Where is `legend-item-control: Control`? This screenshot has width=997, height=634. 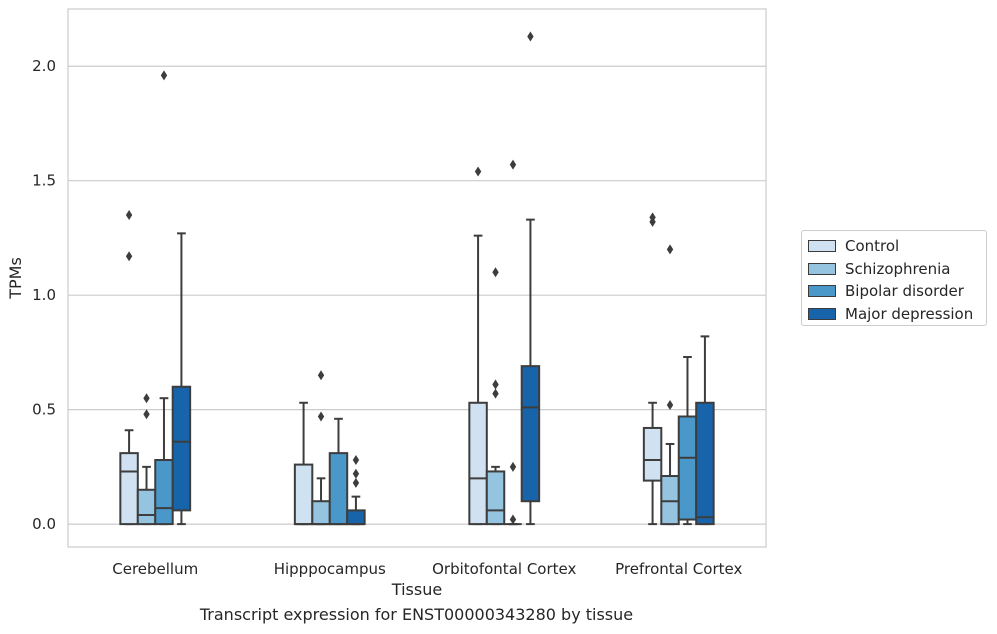 legend-item-control: Control is located at coordinates (894, 246).